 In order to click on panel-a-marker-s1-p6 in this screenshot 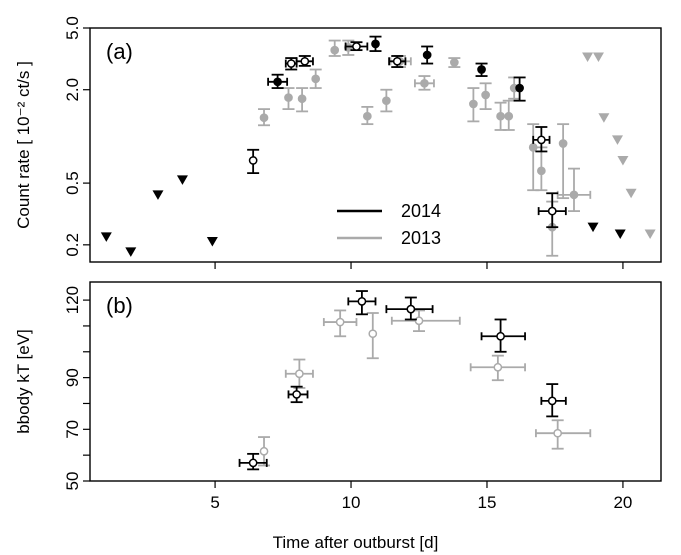, I will do `click(367, 116)`.